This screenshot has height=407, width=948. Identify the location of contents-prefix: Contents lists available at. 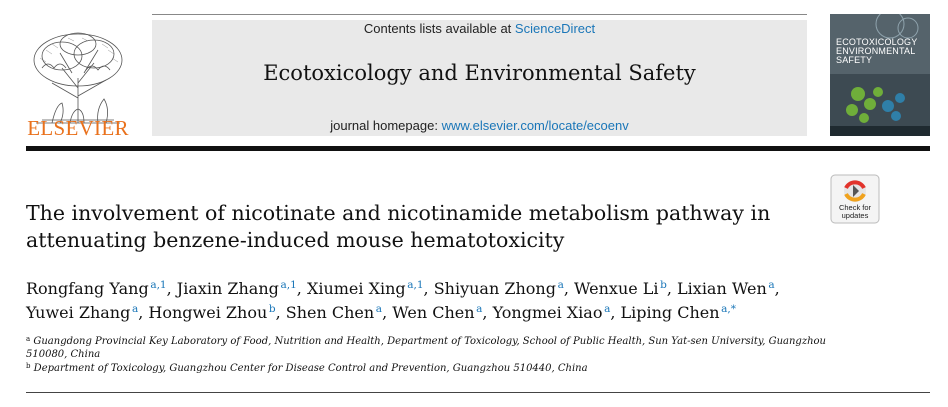
(437, 28).